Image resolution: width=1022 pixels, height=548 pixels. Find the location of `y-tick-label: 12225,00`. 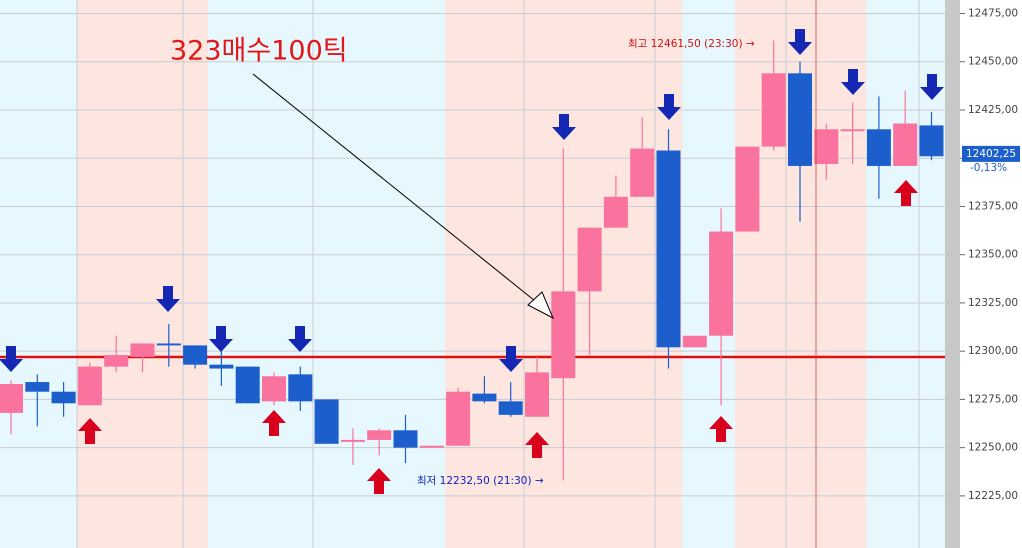

y-tick-label: 12225,00 is located at coordinates (993, 496).